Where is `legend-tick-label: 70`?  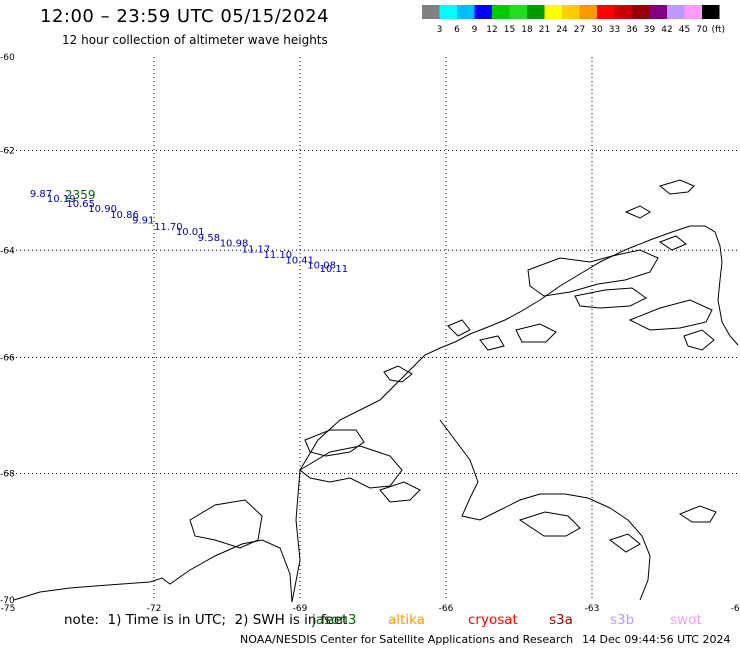 legend-tick-label: 70 is located at coordinates (702, 30).